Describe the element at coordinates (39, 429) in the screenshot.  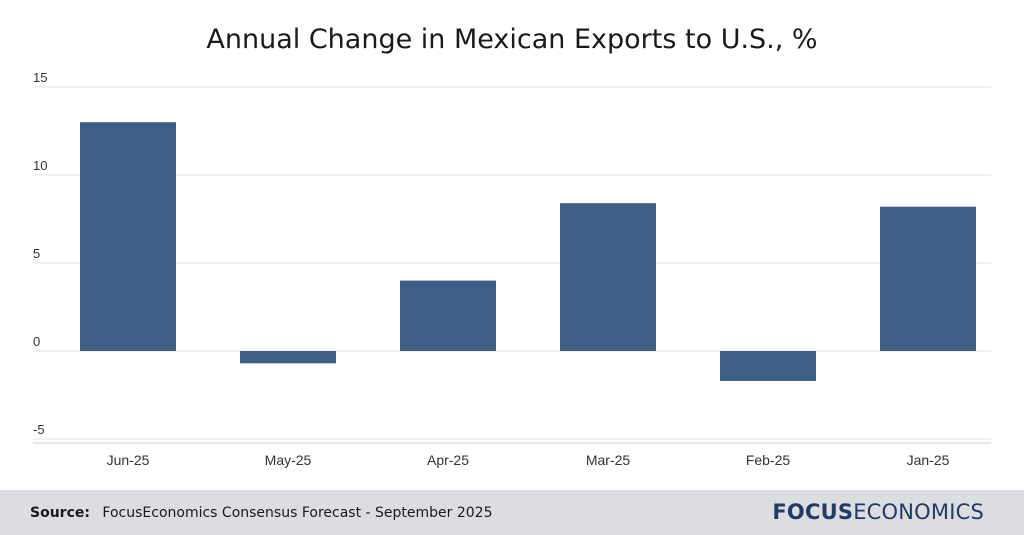
I see `y-tick-label: -5` at that location.